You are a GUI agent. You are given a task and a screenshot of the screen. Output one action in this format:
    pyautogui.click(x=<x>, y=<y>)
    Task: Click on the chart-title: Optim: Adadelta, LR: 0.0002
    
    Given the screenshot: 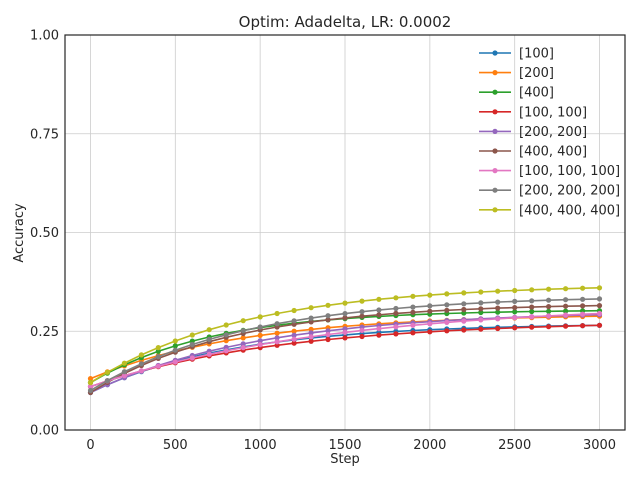 What is the action you would take?
    pyautogui.click(x=345, y=22)
    